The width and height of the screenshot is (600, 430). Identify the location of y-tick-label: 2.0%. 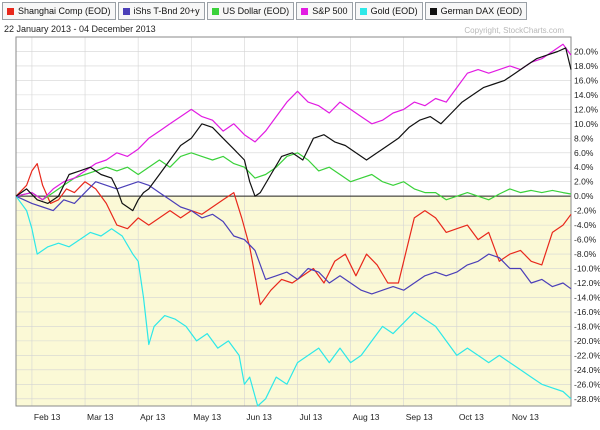
(584, 182).